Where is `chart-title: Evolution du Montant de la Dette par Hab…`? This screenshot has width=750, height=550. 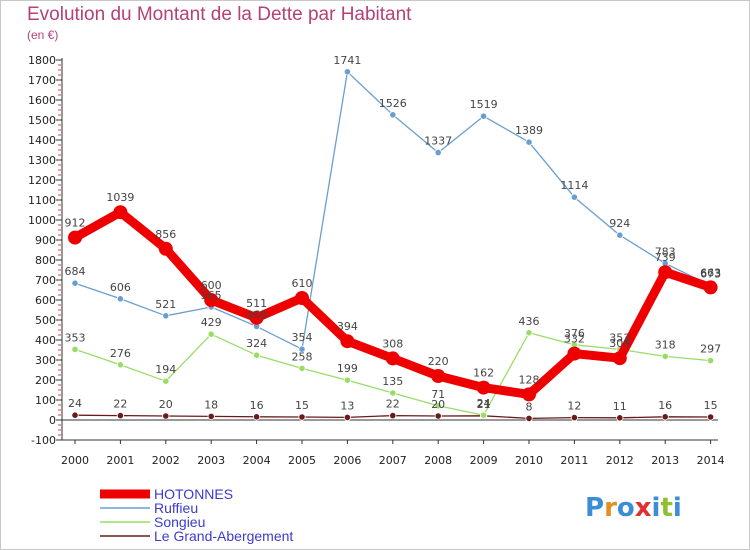 chart-title: Evolution du Montant de la Dette par Hab… is located at coordinates (219, 14).